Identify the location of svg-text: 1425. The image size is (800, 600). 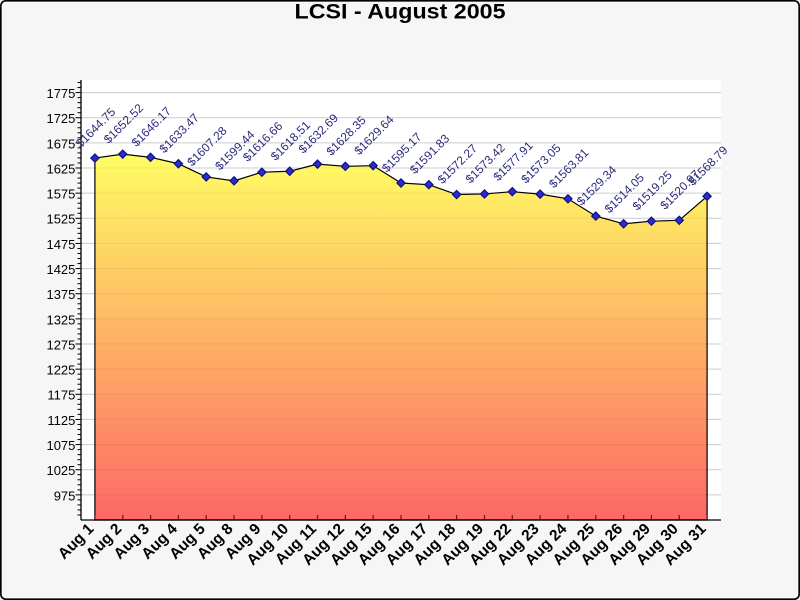
(60, 269).